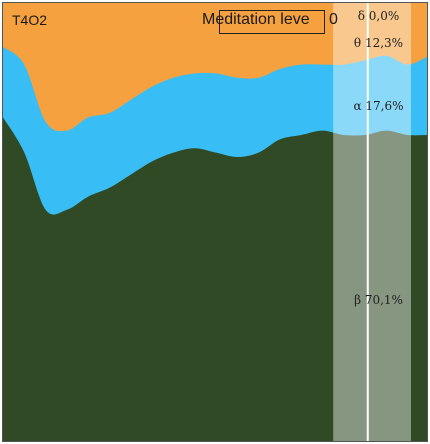  Describe the element at coordinates (333, 19) in the screenshot. I see `meditation-level-value: 0` at that location.